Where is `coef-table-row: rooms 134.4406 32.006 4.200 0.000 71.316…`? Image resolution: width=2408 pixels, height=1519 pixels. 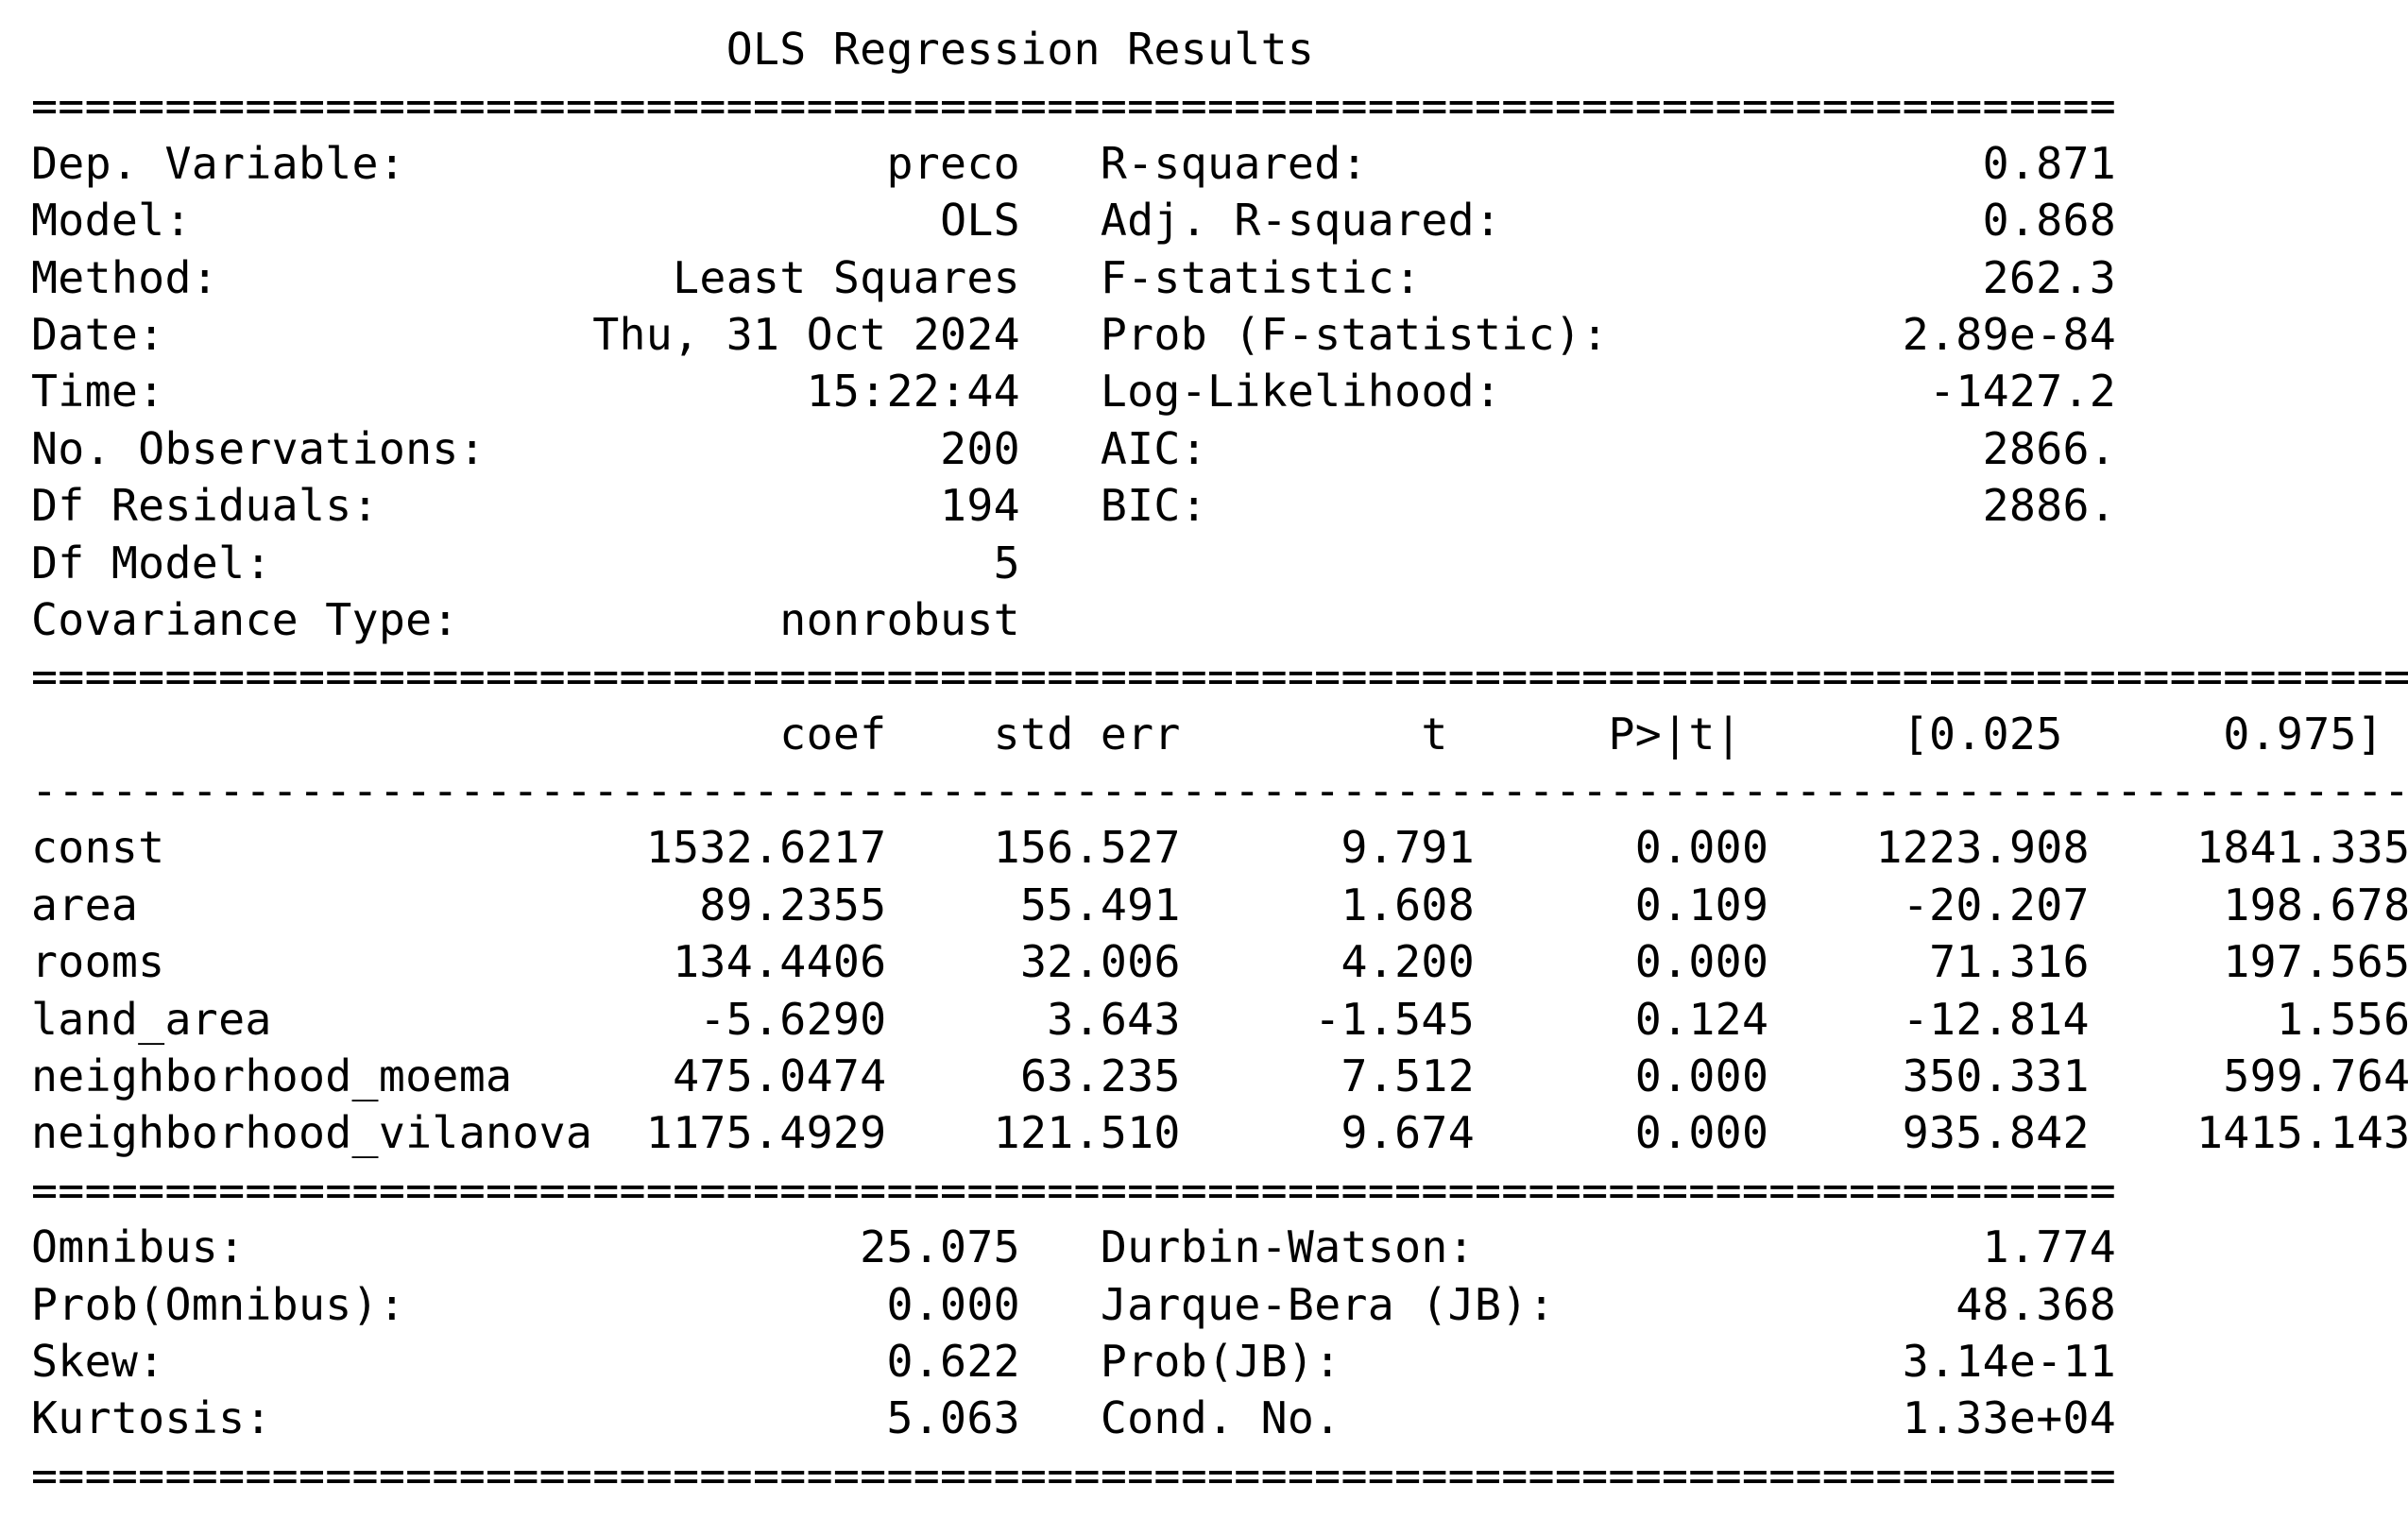 coef-table-row: rooms 134.4406 32.006 4.200 0.000 71.316… is located at coordinates (1219, 962).